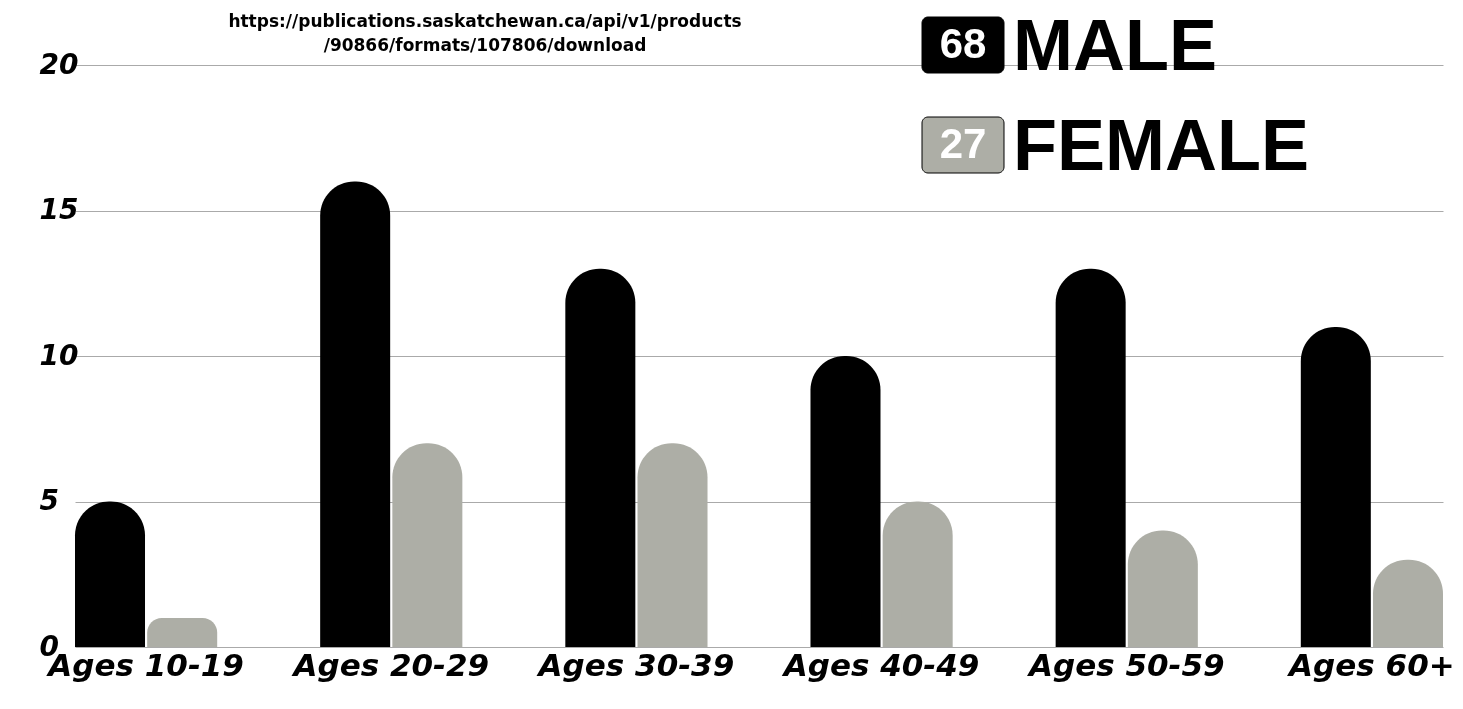 The width and height of the screenshot is (1463, 709). What do you see at coordinates (1115, 45) in the screenshot?
I see `legend-label: MALE` at bounding box center [1115, 45].